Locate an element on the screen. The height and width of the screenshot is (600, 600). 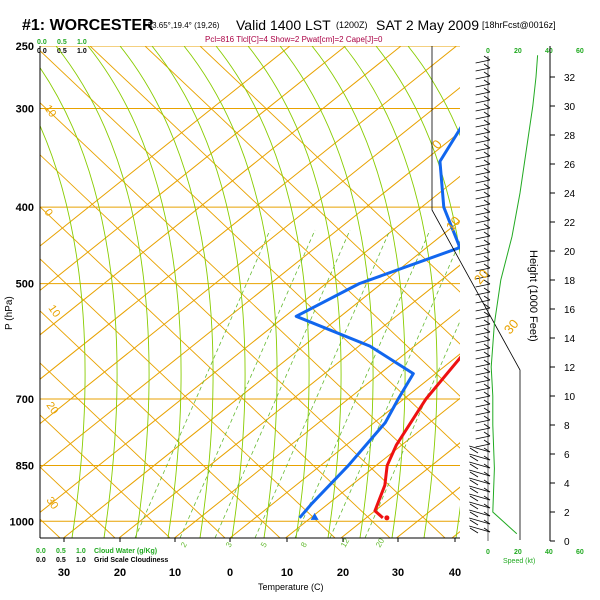
height-tick-label: 12 is located at coordinates (570, 368).